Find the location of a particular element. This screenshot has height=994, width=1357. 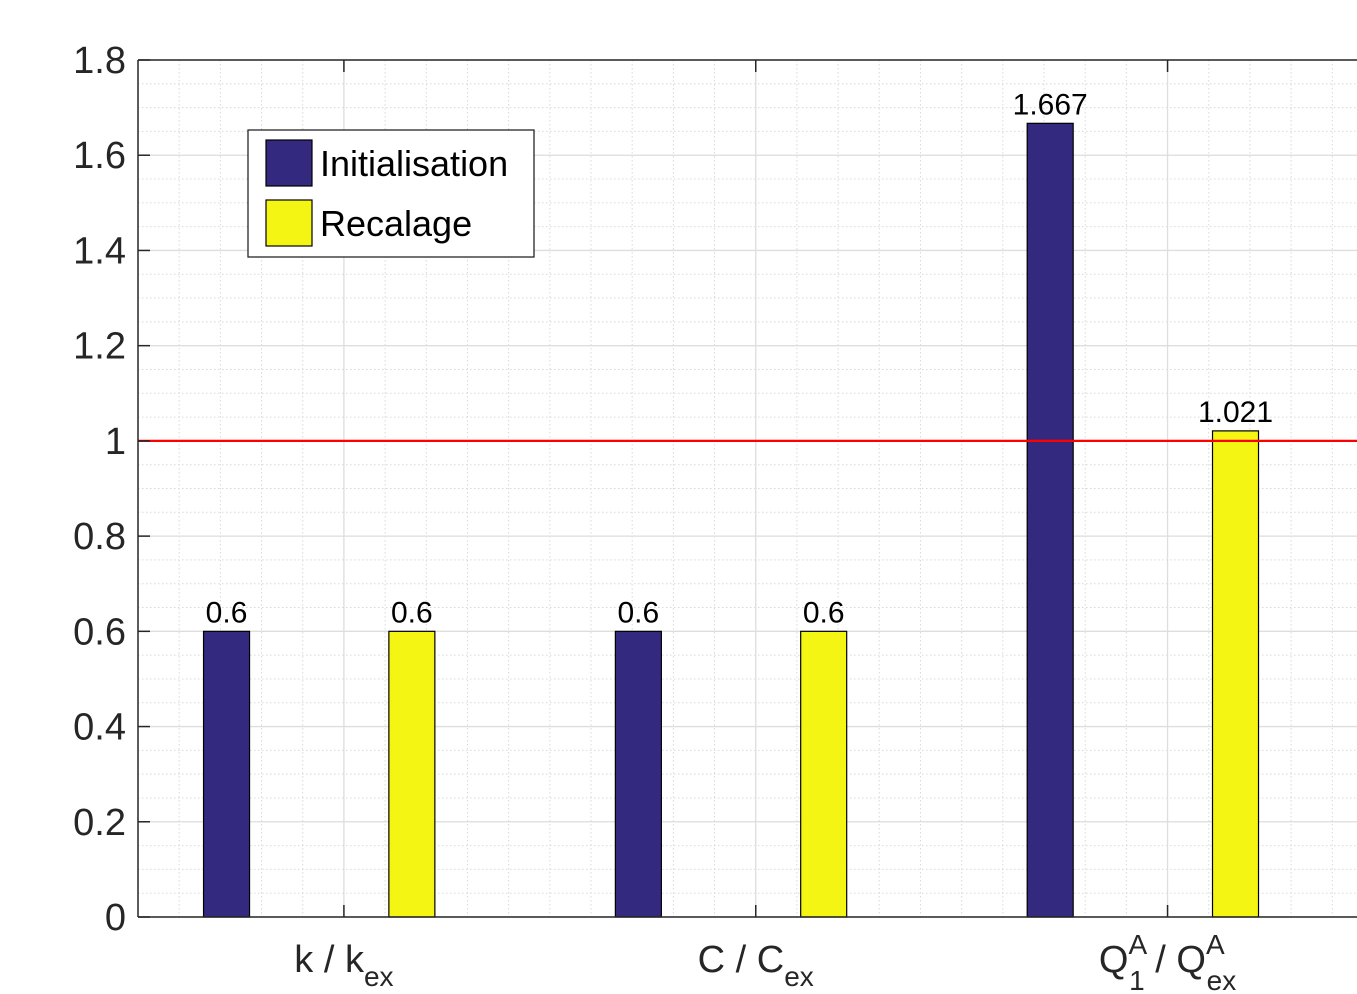

legend: Initialisation Recalage is located at coordinates (391, 193).